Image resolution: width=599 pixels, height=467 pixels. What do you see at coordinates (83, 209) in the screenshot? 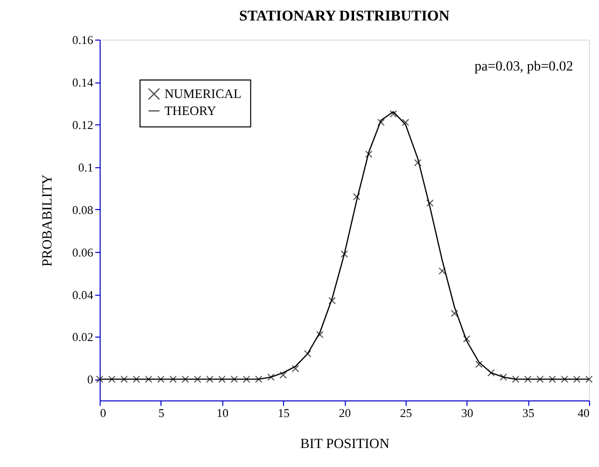
I see `y-tick-label: 0.08` at bounding box center [83, 209].